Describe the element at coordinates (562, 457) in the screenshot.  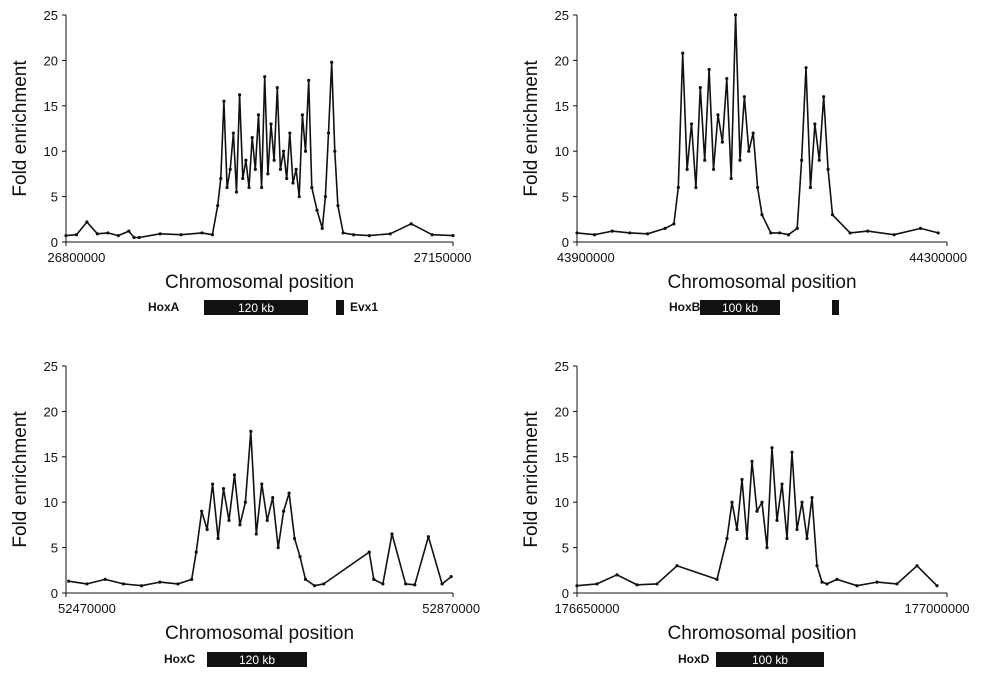
I see `y-tick-label: 15` at that location.